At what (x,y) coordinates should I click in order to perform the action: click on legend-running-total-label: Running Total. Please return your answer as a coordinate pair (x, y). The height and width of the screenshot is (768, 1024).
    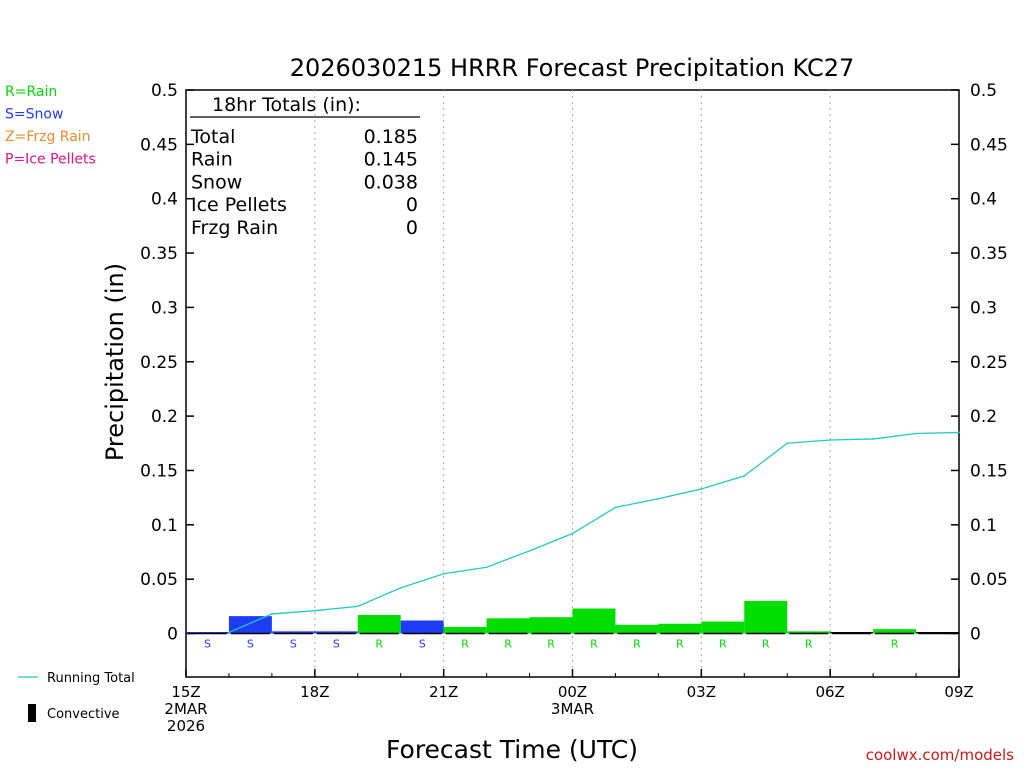
    Looking at the image, I should click on (91, 678).